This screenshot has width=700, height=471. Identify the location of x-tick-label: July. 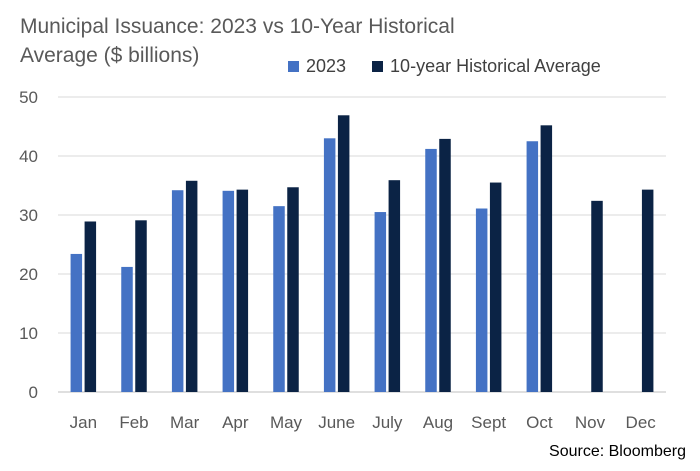
(387, 422).